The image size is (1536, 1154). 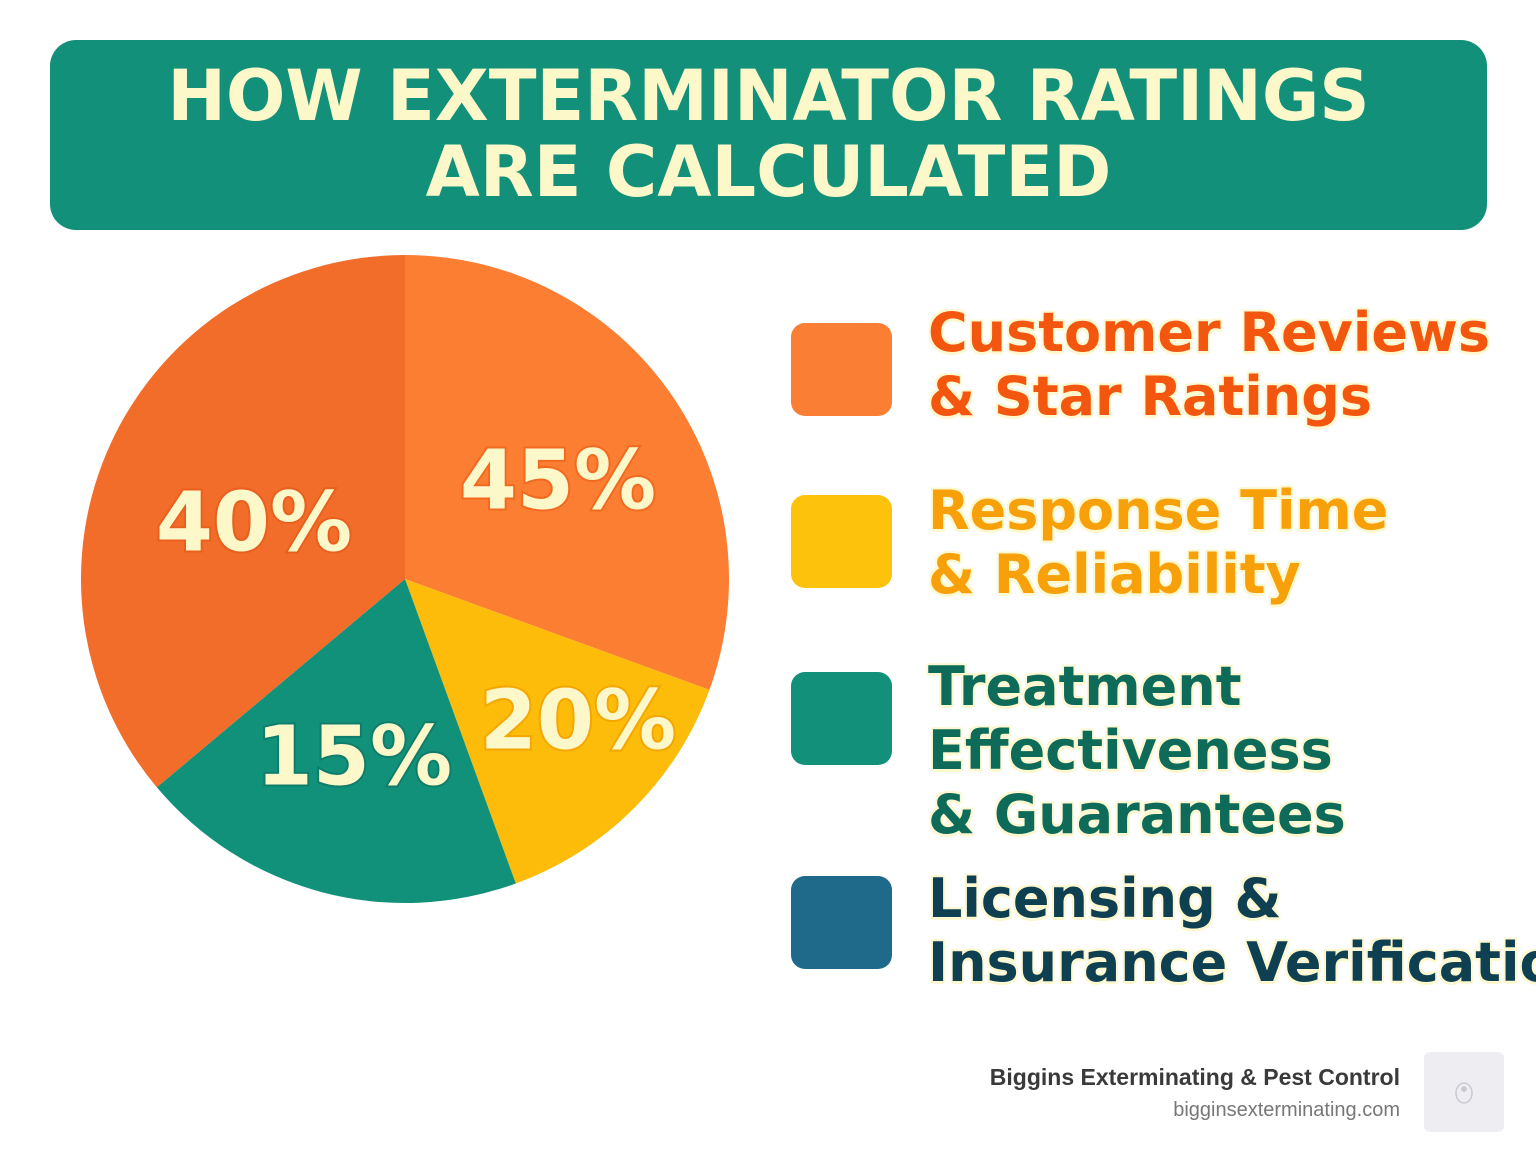 I want to click on legend-label: Licensing & Insurance Verification, so click(x=1232, y=931).